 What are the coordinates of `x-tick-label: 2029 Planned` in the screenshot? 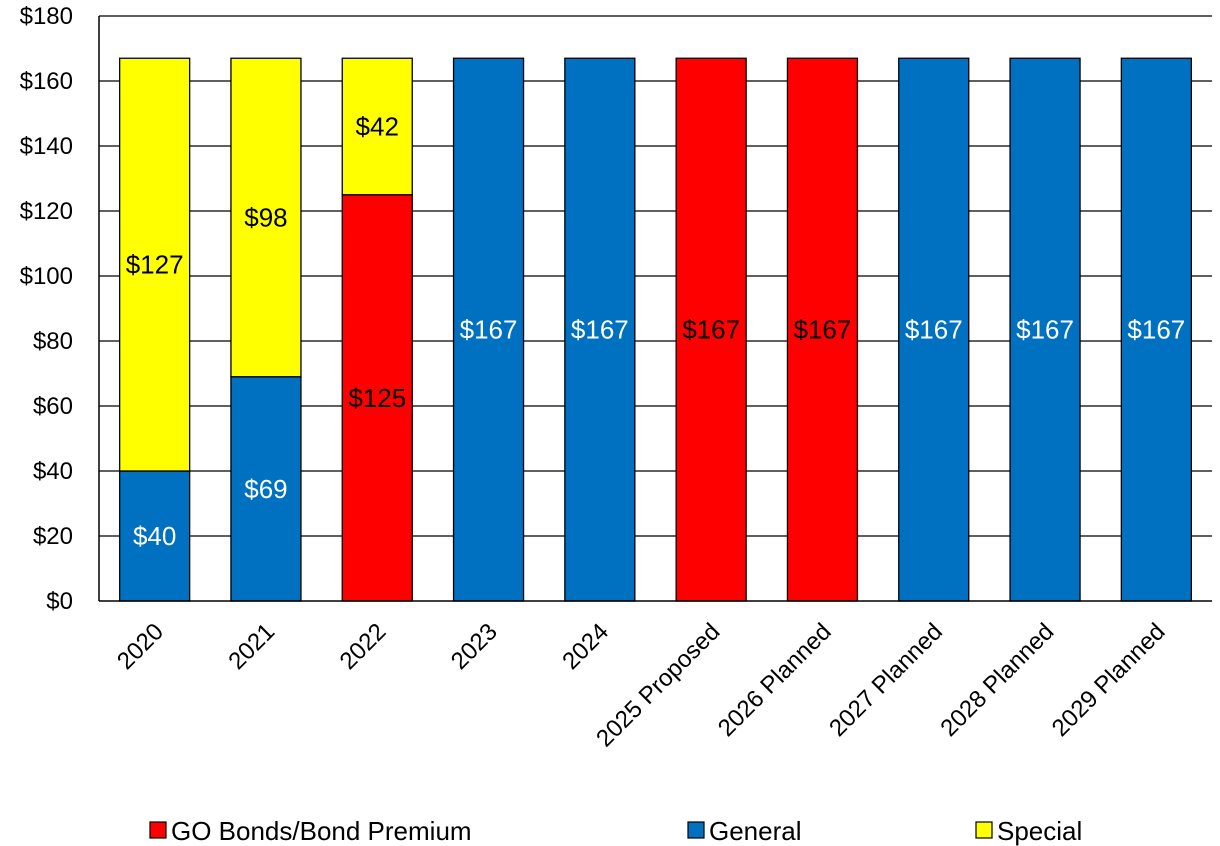 It's located at (1109, 680).